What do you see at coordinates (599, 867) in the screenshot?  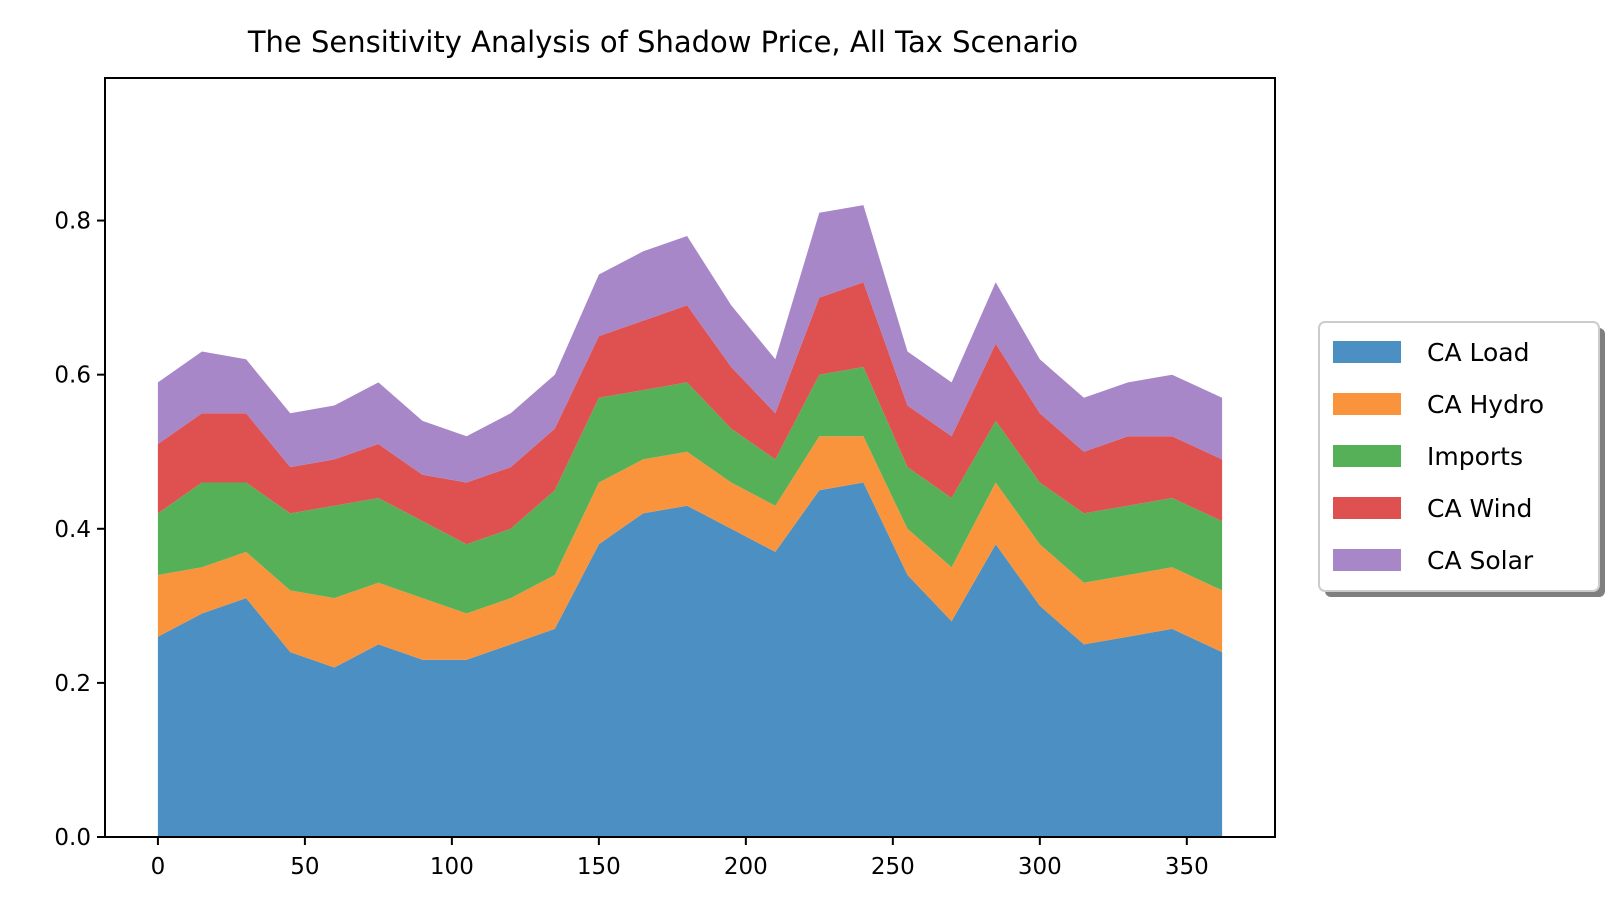 I see `x-tick-label: 150` at bounding box center [599, 867].